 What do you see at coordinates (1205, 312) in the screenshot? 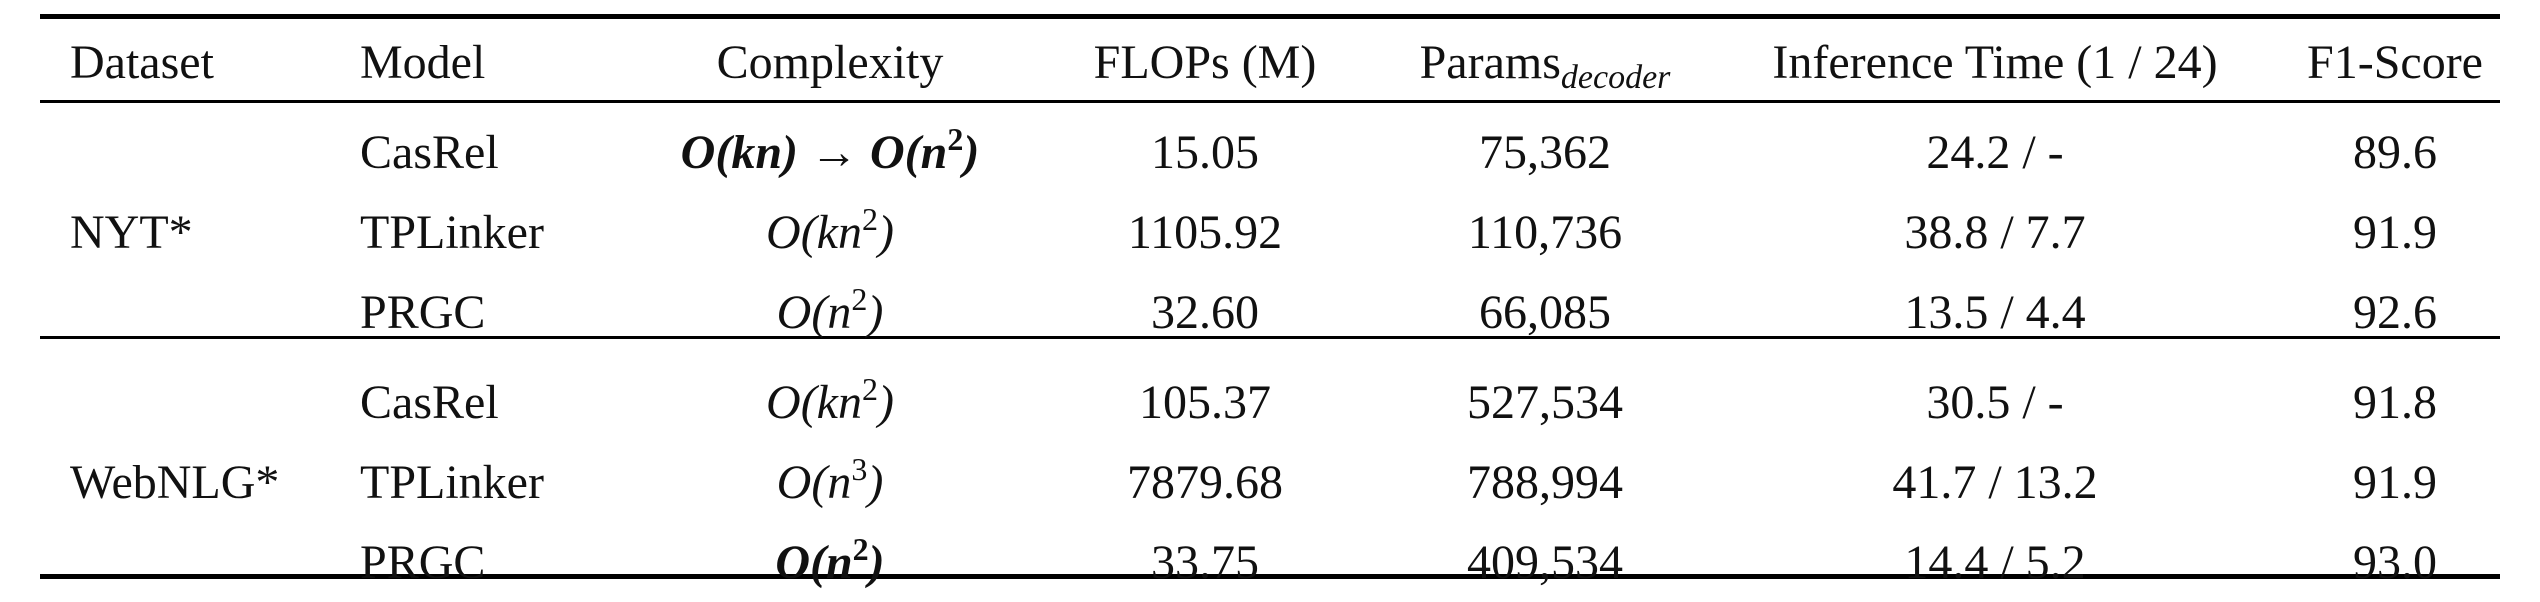
I see `flops-cell: 32.60` at bounding box center [1205, 312].